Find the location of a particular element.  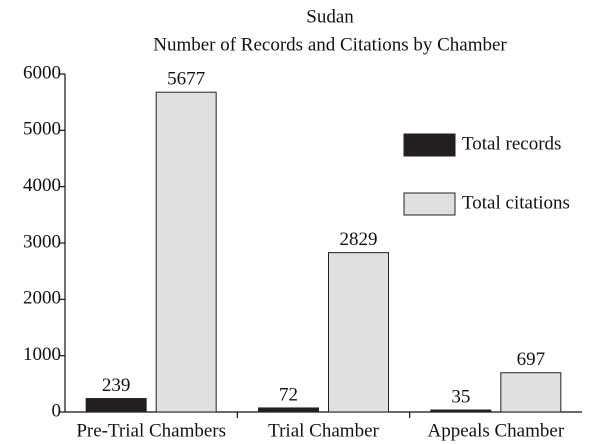

y-tick-label: 4000 is located at coordinates (42, 185).